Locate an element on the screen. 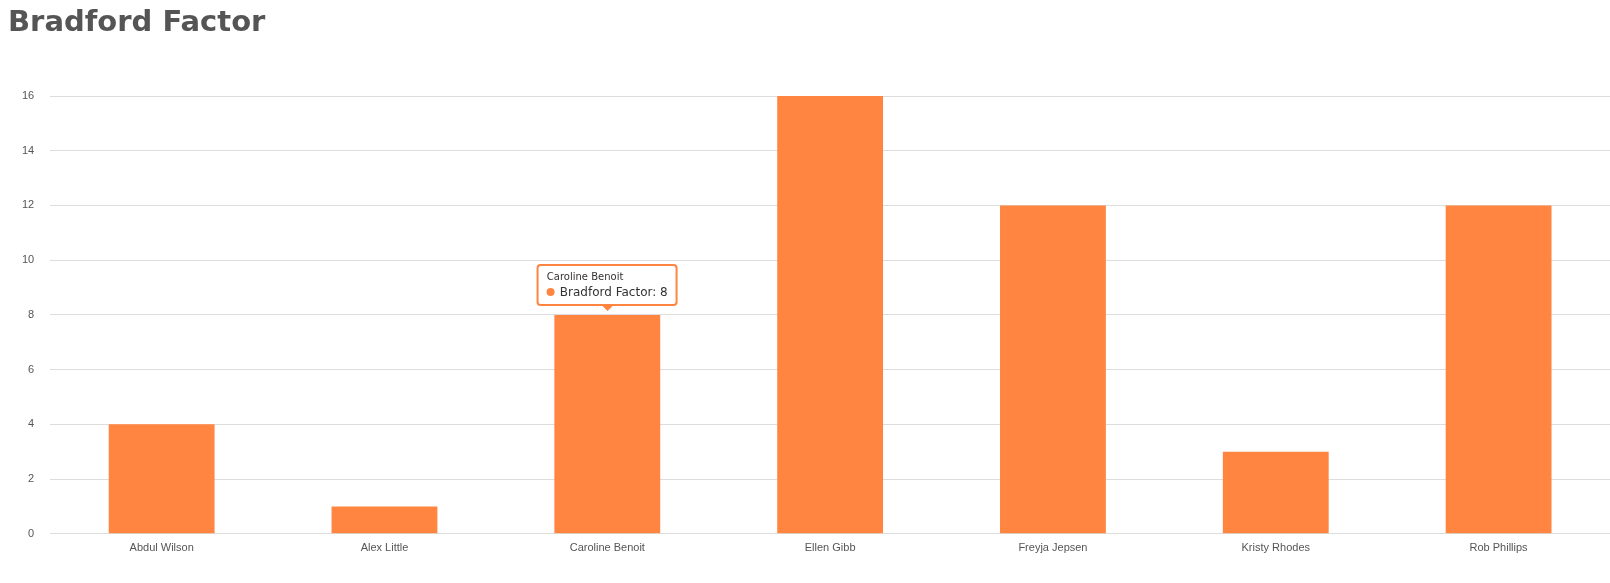 This screenshot has width=1610, height=583. x-tick-label: Abdul Wilson is located at coordinates (161, 547).